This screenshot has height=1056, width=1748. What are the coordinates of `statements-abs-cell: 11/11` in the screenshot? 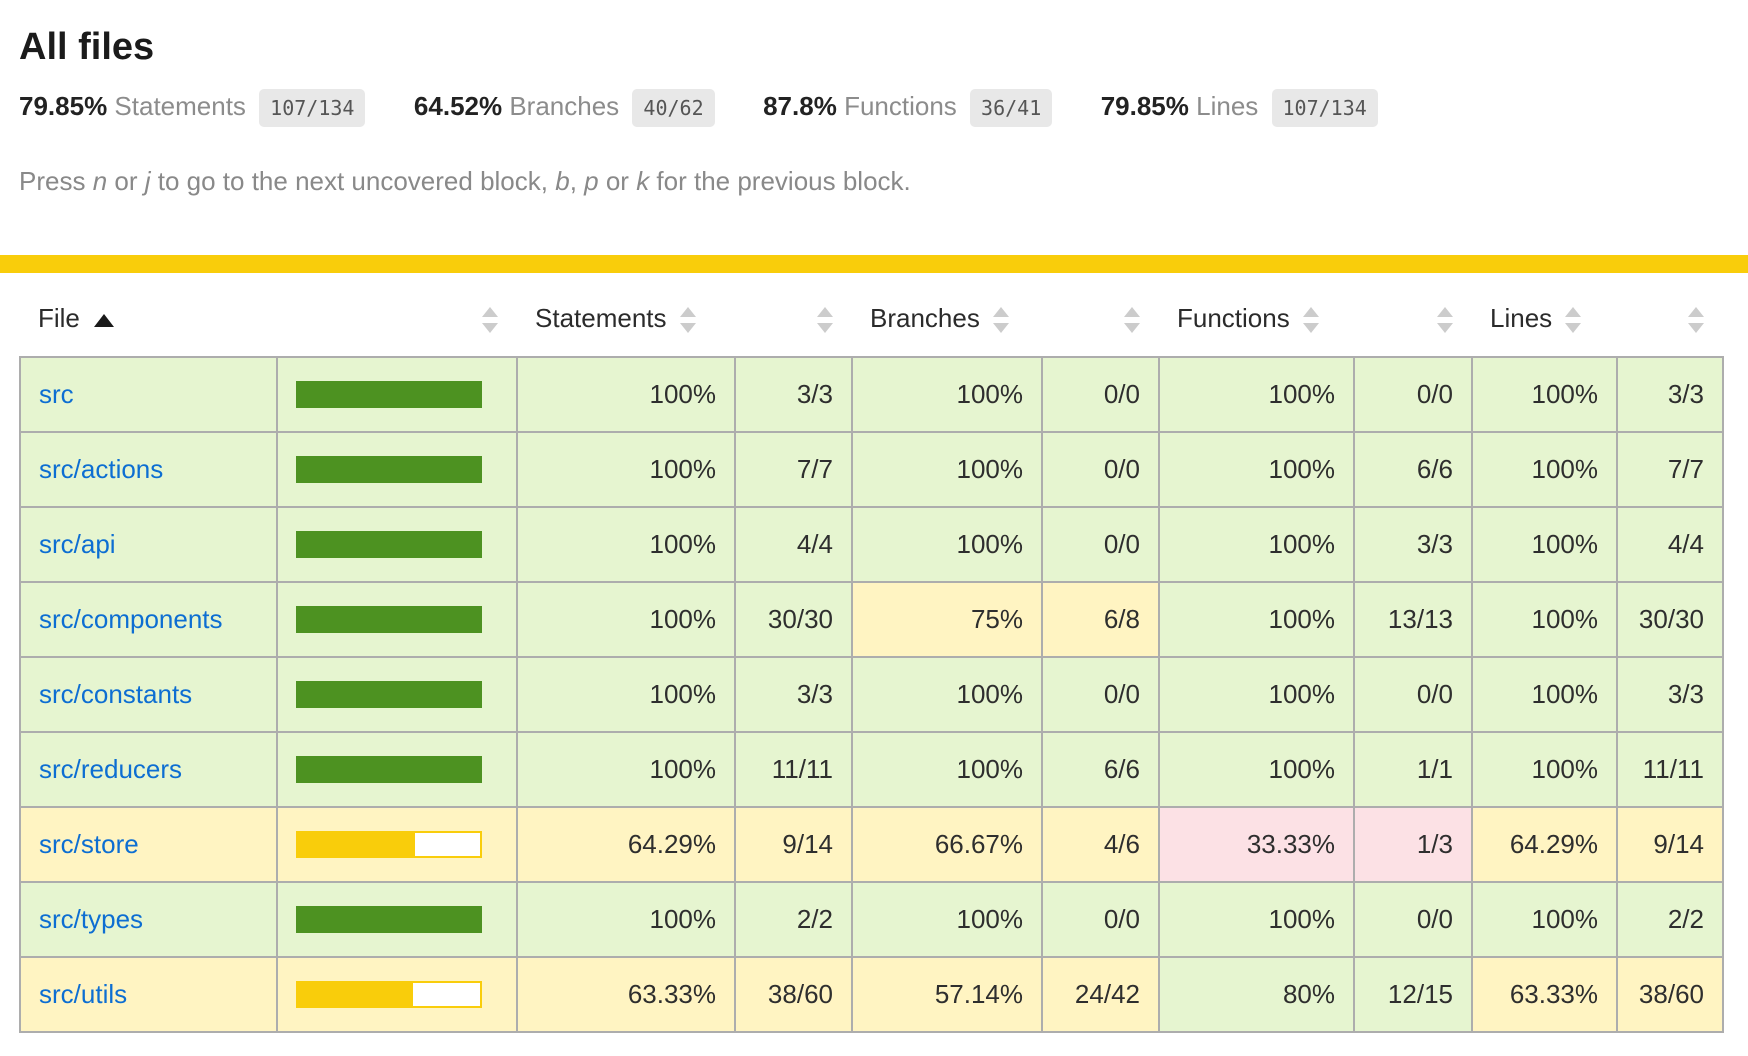 It's located at (793, 770).